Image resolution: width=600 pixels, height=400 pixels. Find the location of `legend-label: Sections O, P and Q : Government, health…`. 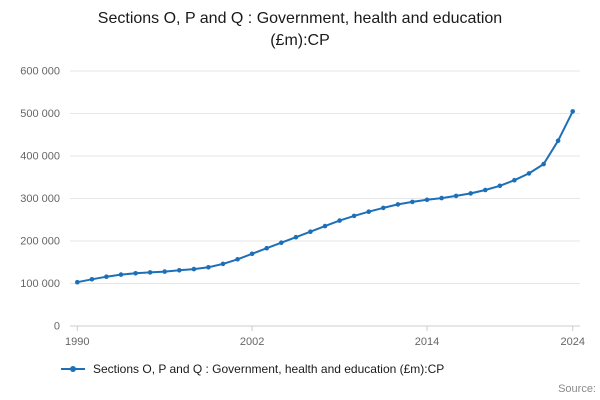

legend-label: Sections O, P and Q : Government, health… is located at coordinates (269, 369).